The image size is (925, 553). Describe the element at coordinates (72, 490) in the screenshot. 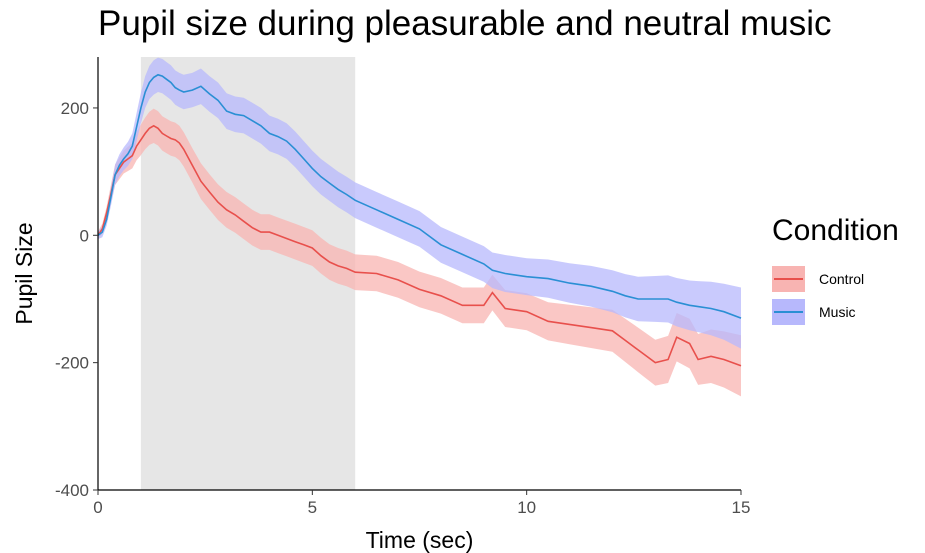

I see `y-tick-label: -400` at that location.